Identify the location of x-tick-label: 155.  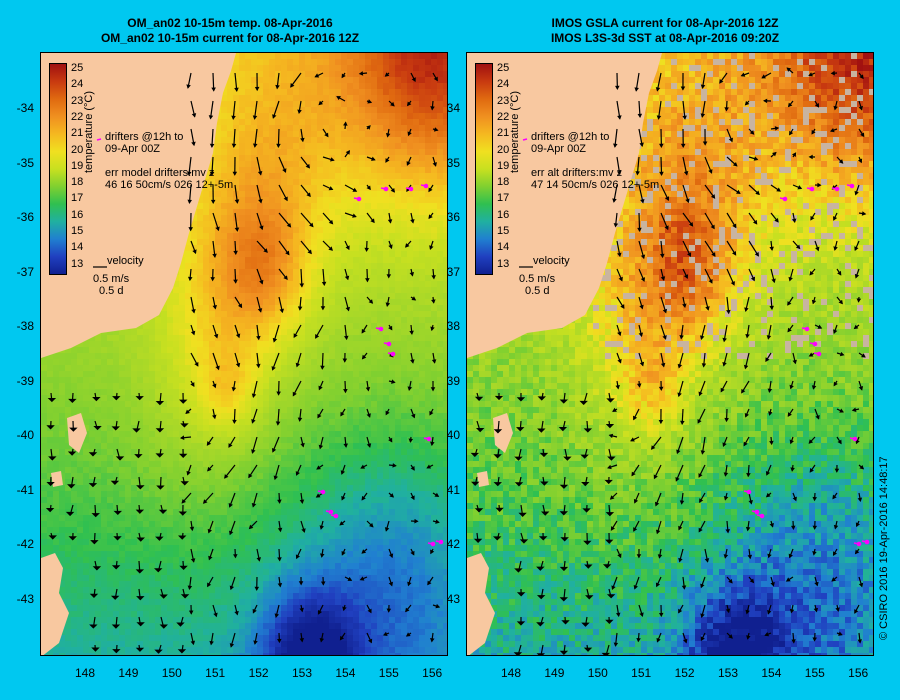
(814, 673).